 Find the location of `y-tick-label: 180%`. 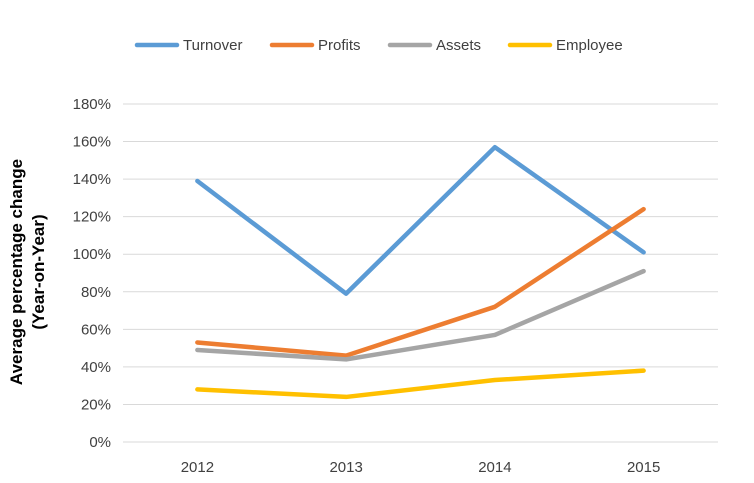

y-tick-label: 180% is located at coordinates (92, 104).